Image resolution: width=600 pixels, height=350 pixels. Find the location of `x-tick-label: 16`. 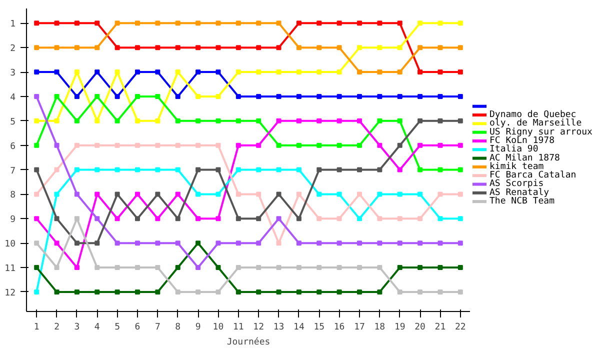

x-tick-label: 16 is located at coordinates (339, 327).